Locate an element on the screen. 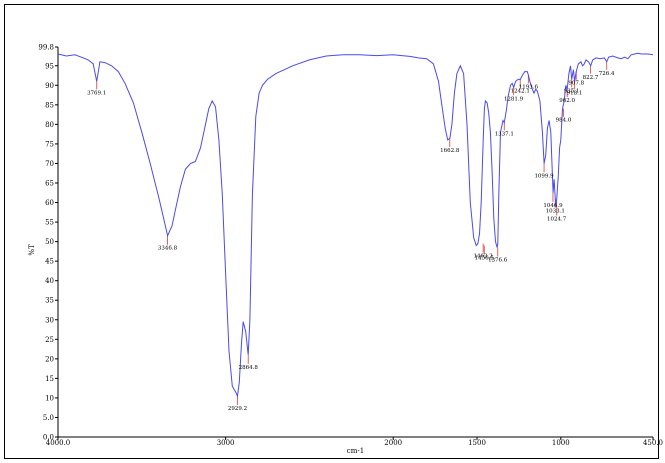 Image resolution: width=665 pixels, height=463 pixels. y-tick-label: 95 is located at coordinates (49, 66).